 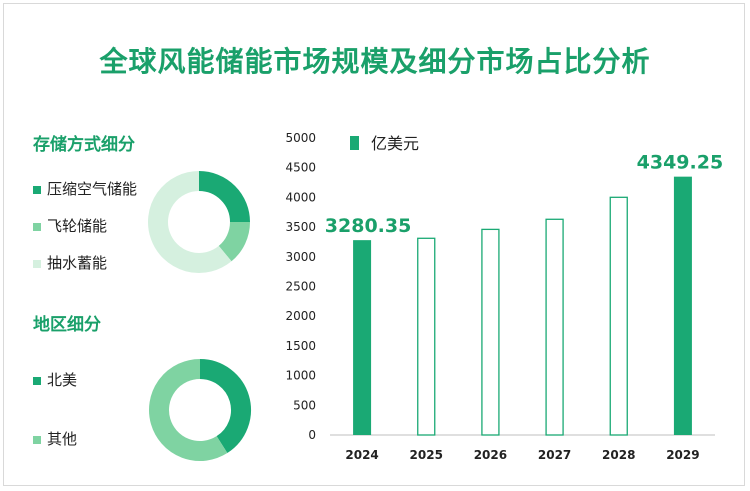 I want to click on legend-label: 抽水蓄能, so click(x=77, y=263).